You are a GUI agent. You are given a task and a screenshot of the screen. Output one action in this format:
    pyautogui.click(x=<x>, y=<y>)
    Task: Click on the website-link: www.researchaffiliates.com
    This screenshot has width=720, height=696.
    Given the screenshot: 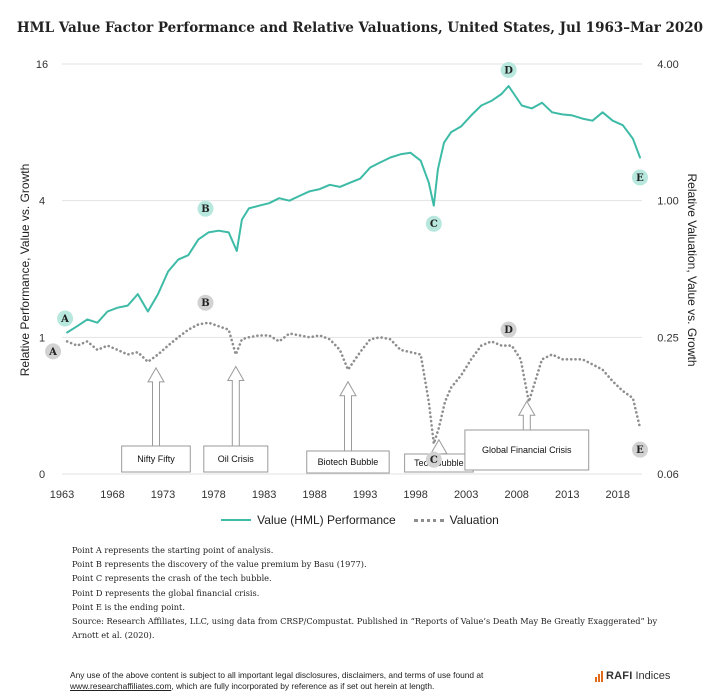 What is the action you would take?
    pyautogui.click(x=121, y=686)
    